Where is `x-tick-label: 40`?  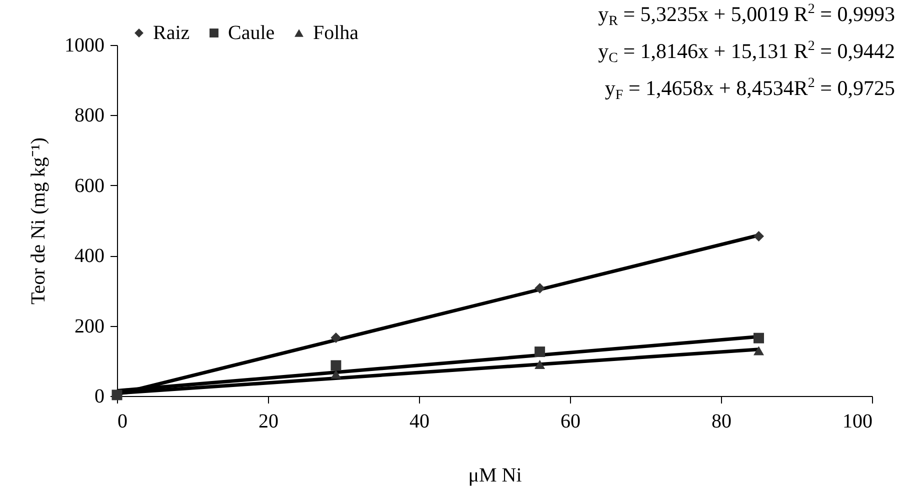 x-tick-label: 40 is located at coordinates (420, 421).